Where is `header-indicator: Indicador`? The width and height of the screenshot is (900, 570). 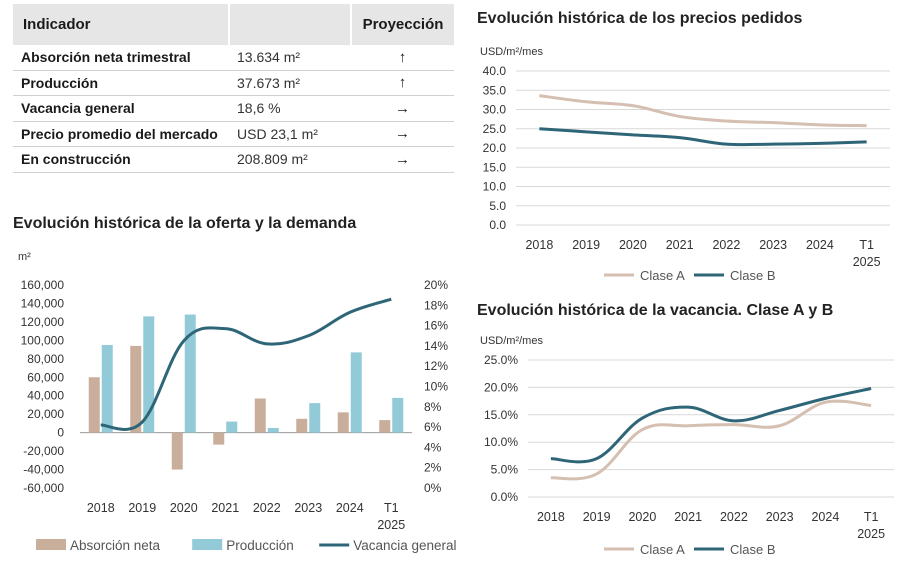 header-indicator: Indicador is located at coordinates (121, 24).